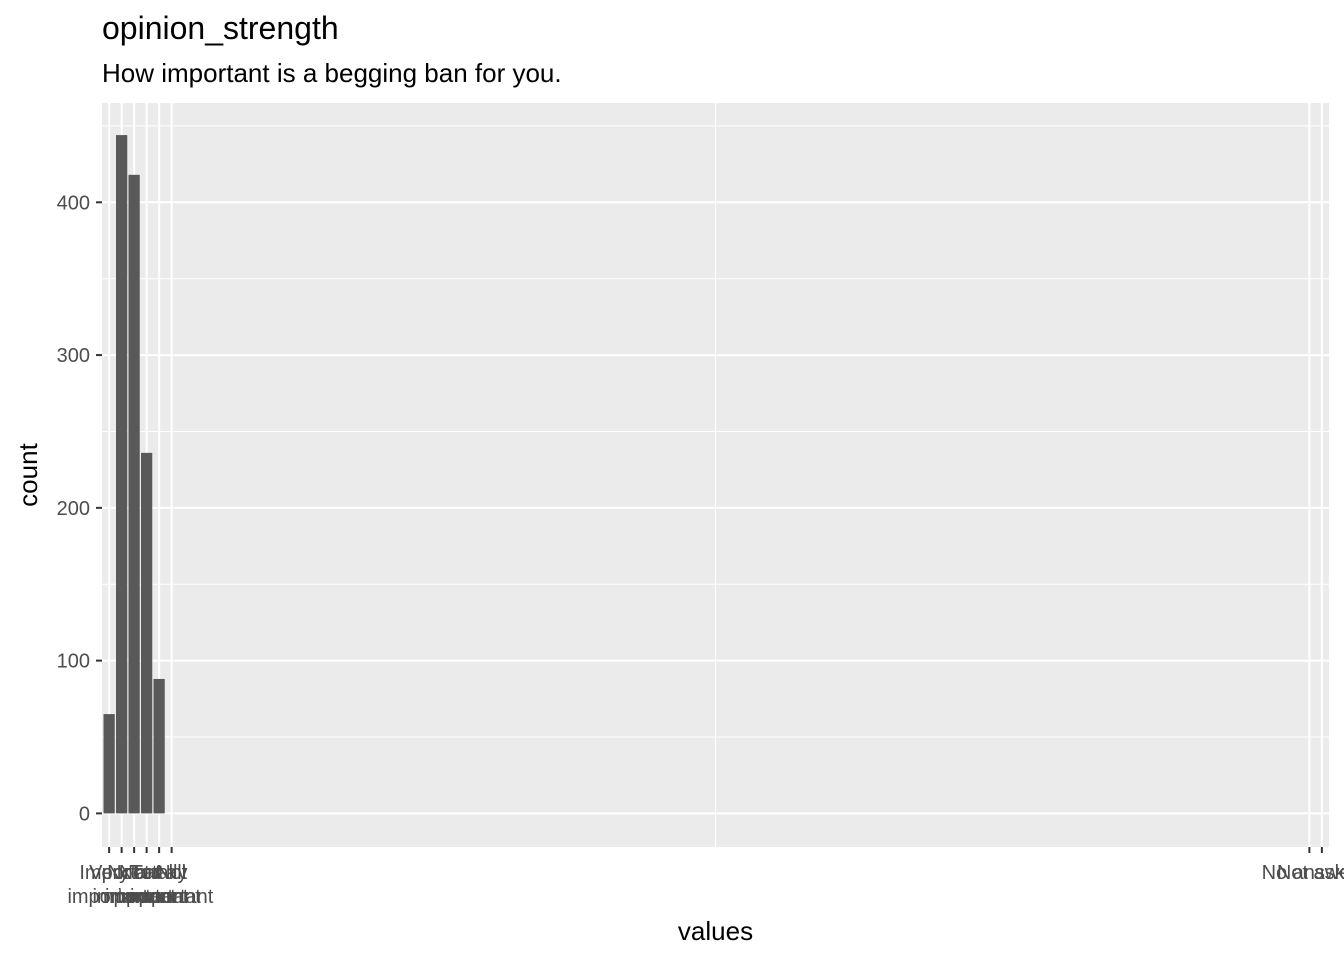 The height and width of the screenshot is (960, 1344). I want to click on chart-subtitle: How important is a begging ban for you., so click(332, 73).